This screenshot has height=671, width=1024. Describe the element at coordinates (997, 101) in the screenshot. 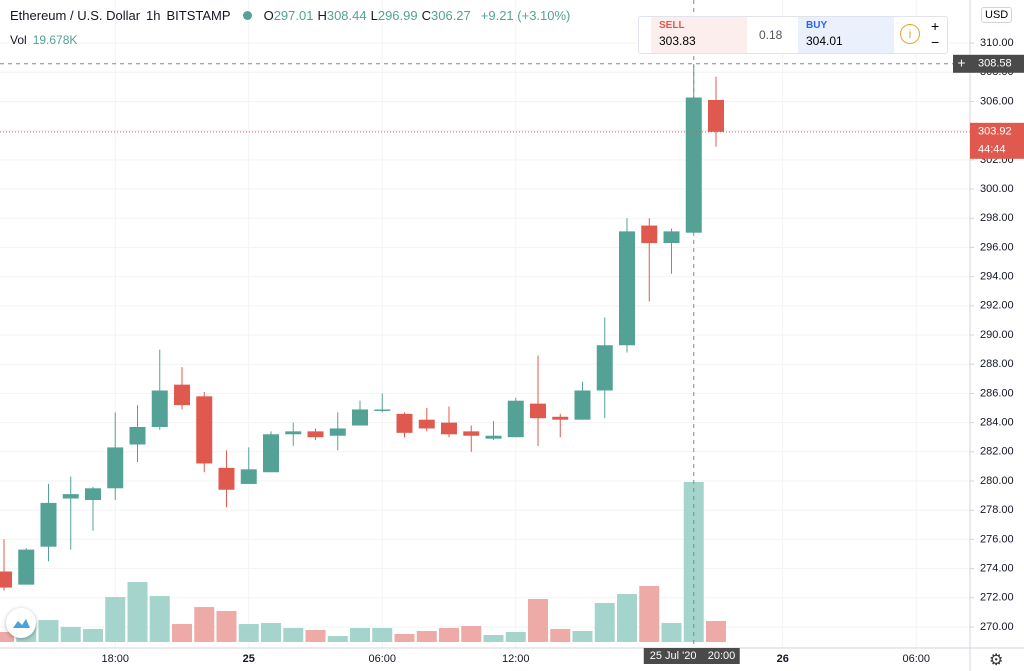

I see `y-tick-label: 306.00` at that location.